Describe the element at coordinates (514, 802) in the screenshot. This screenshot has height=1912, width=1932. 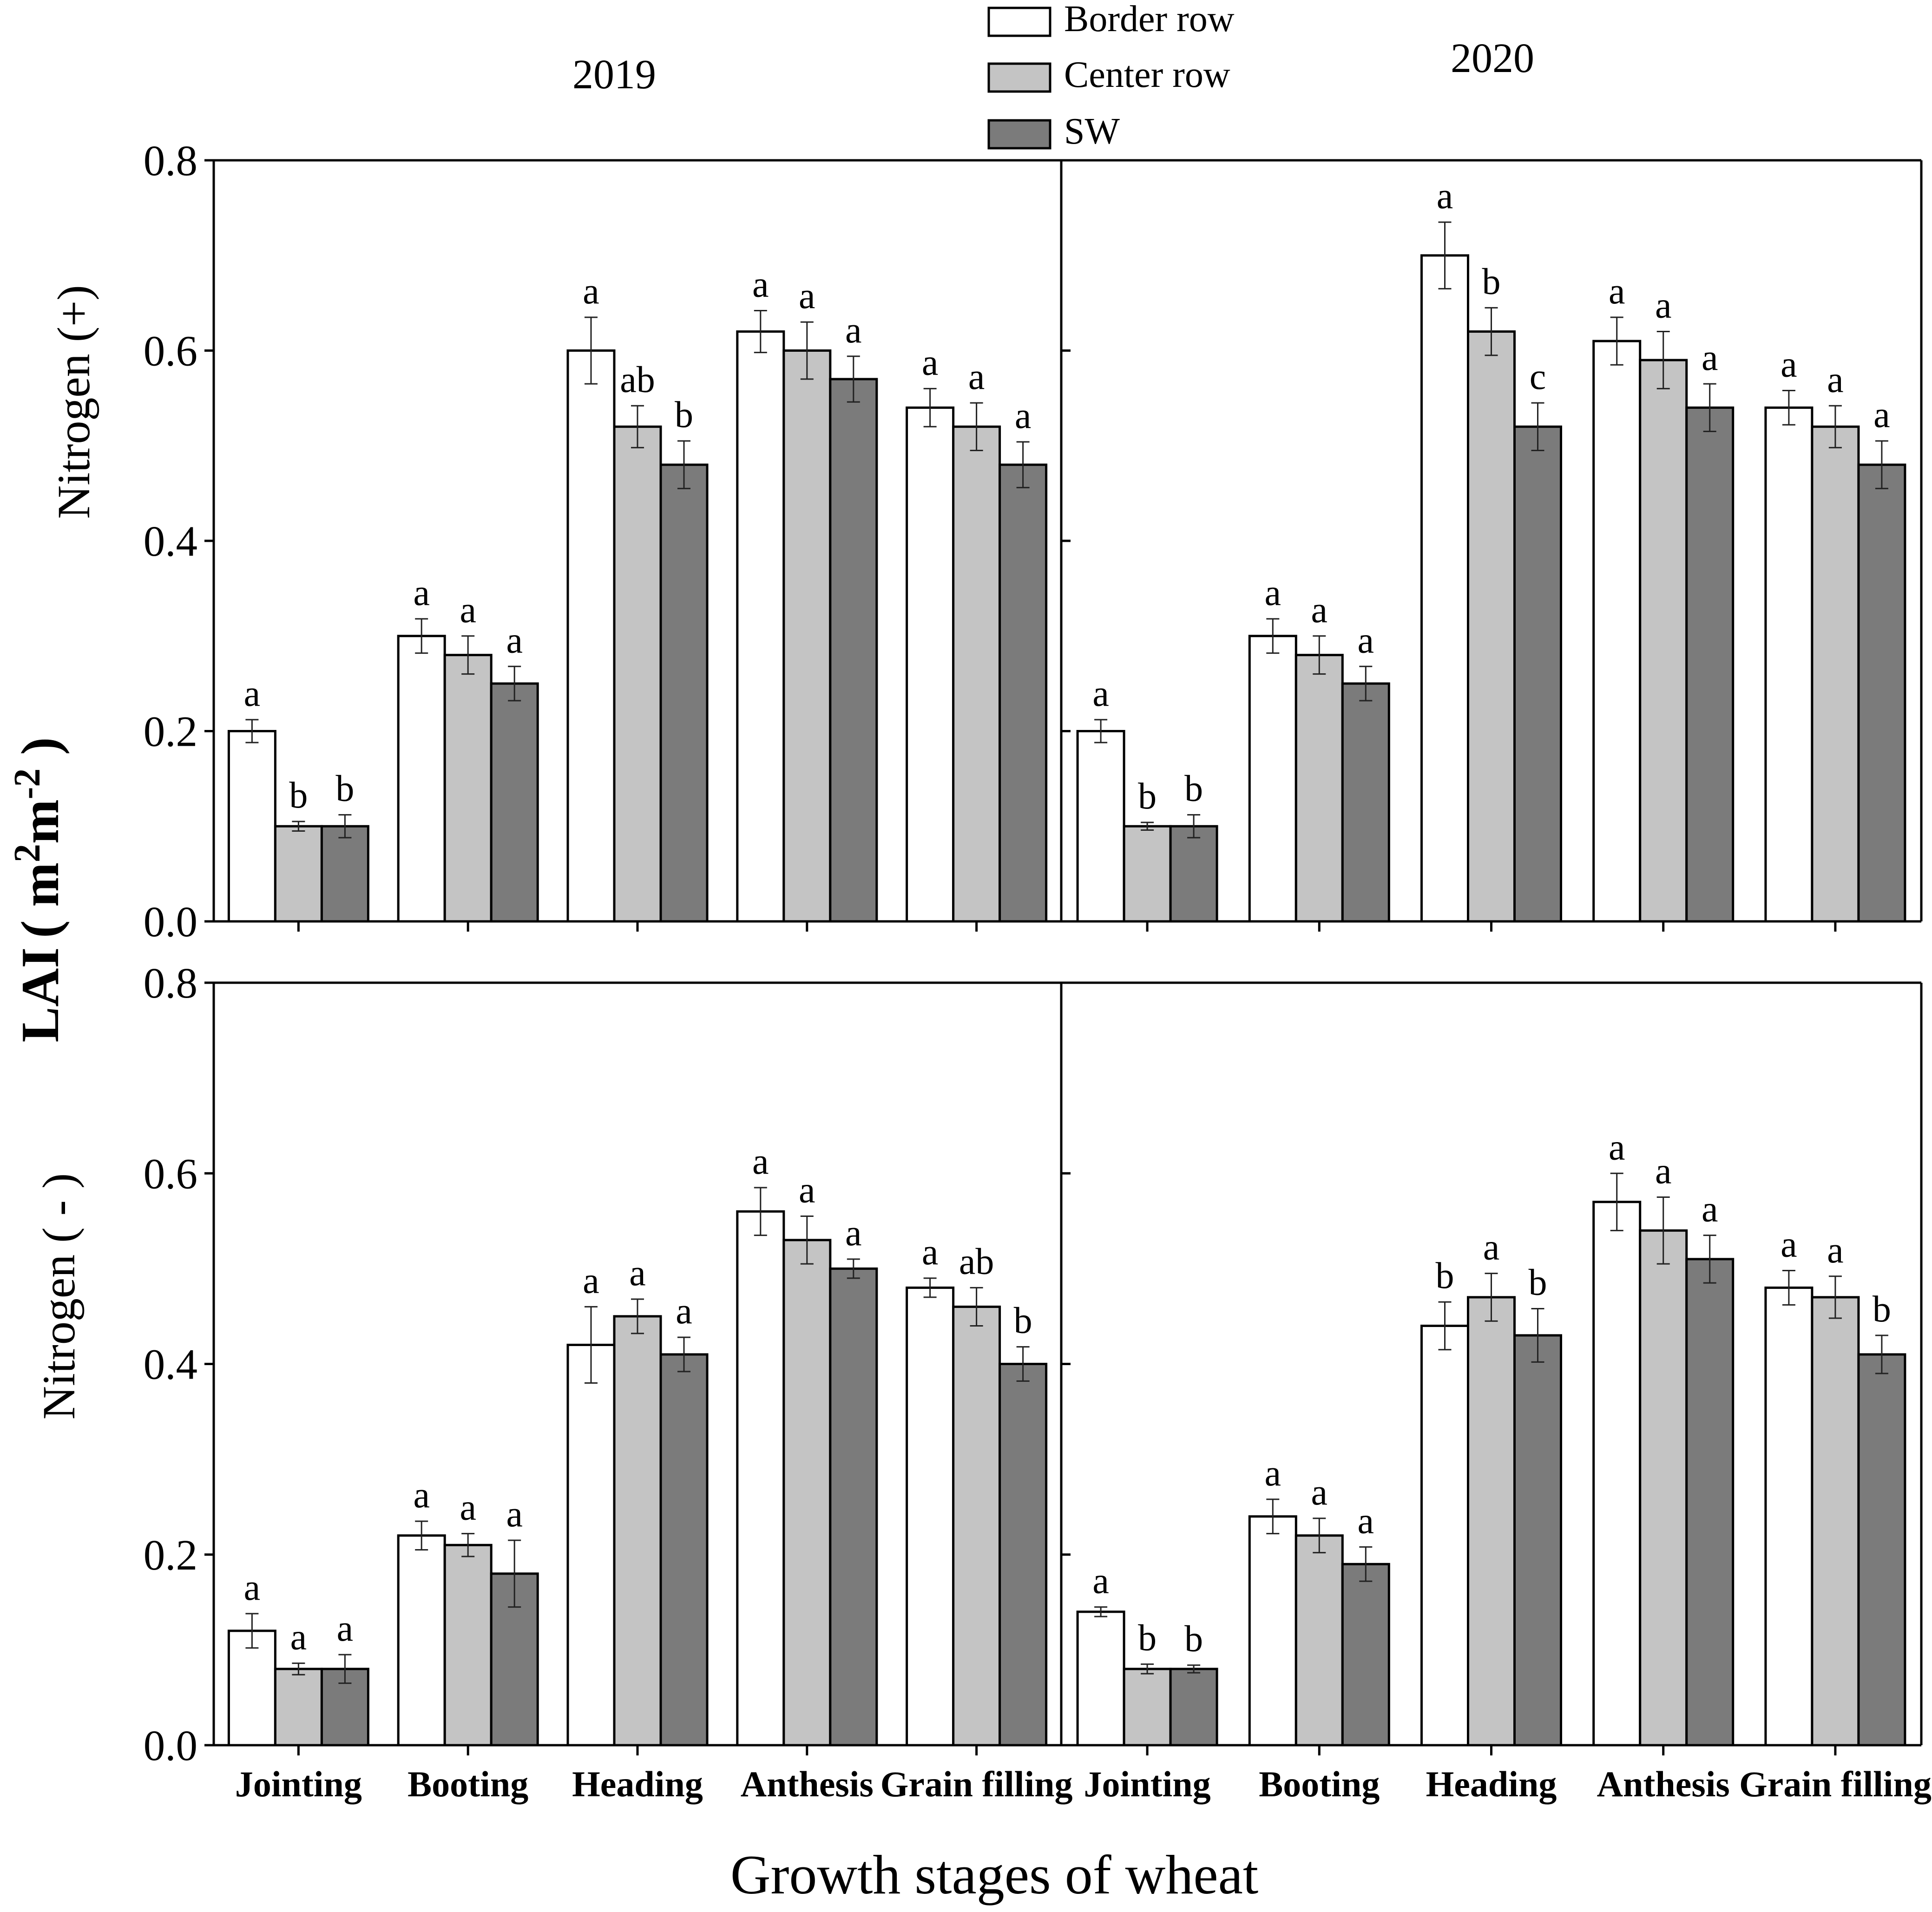
I see `bar-sw-booting` at that location.